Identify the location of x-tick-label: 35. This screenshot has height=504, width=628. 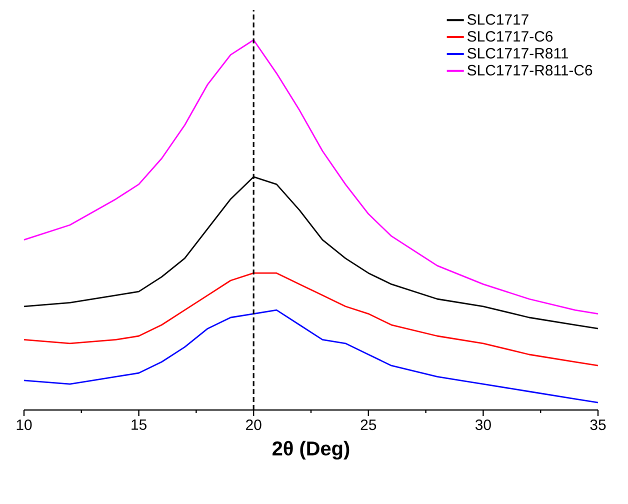
(598, 424).